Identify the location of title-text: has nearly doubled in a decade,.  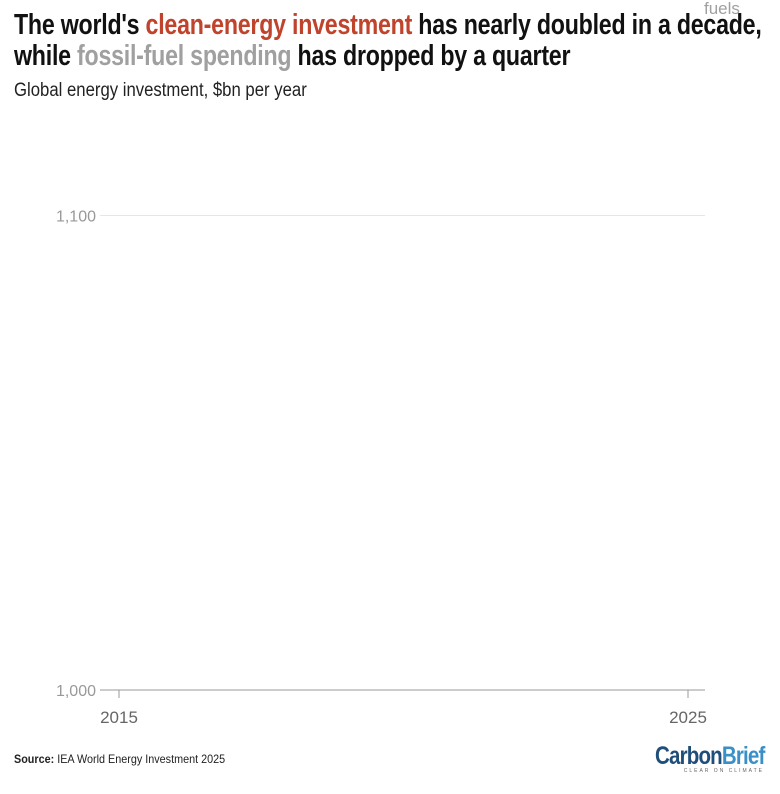
(587, 25).